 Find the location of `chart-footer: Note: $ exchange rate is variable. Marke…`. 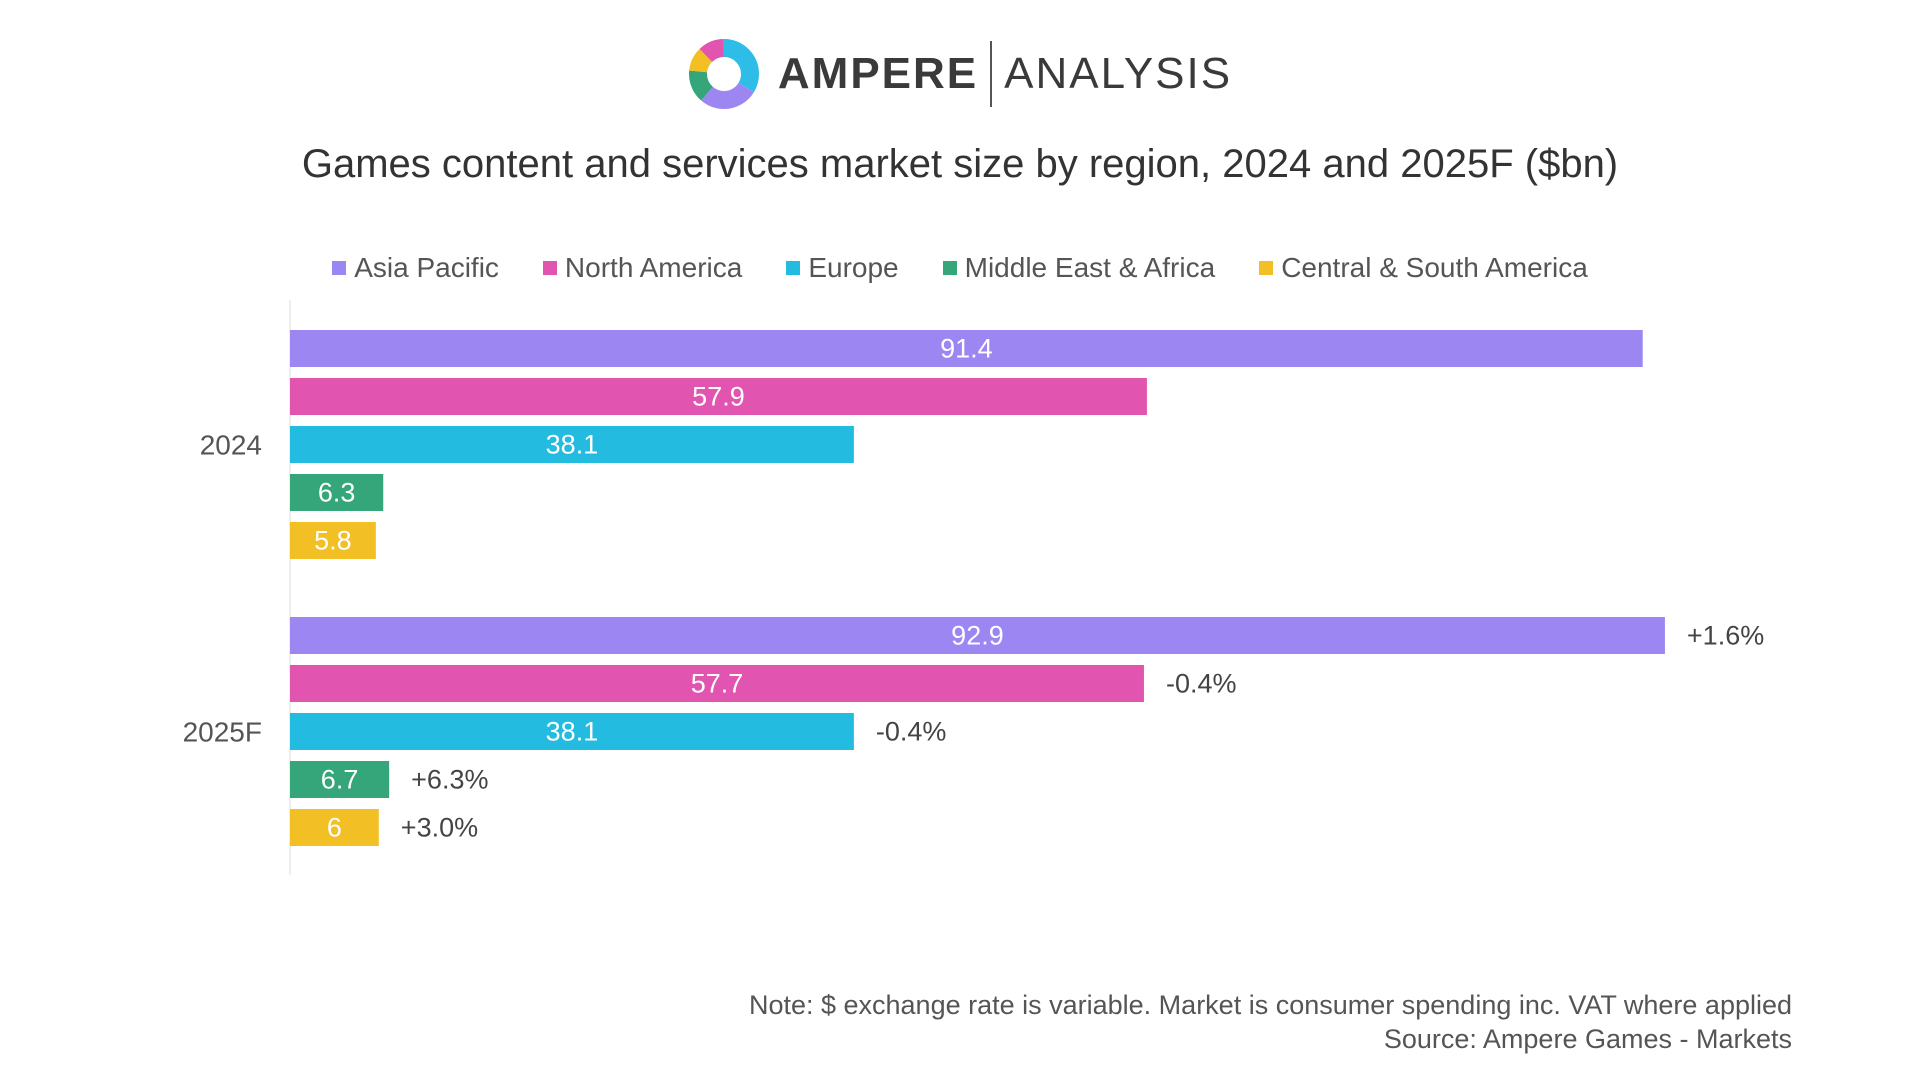

chart-footer: Note: $ exchange rate is variable. Marke… is located at coordinates (1270, 1022).